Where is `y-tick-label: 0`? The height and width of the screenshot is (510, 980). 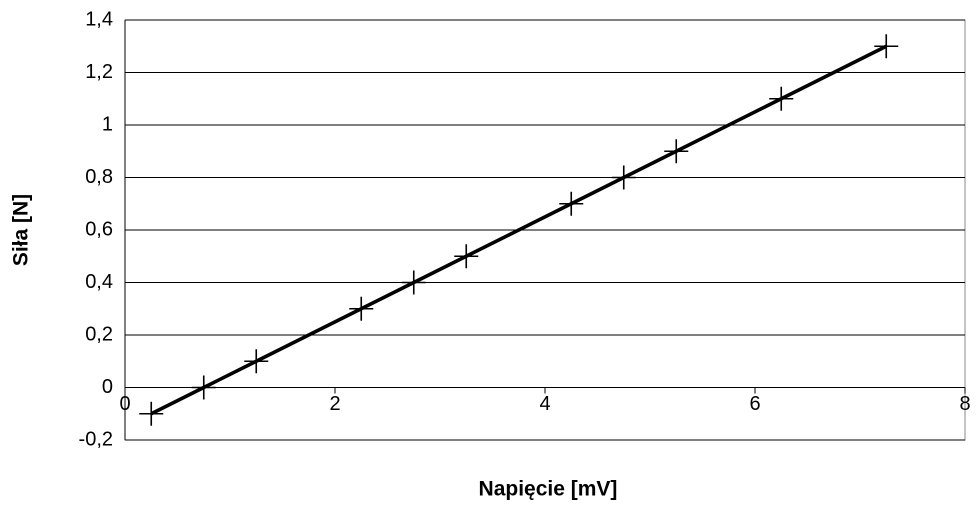 y-tick-label: 0 is located at coordinates (107, 387).